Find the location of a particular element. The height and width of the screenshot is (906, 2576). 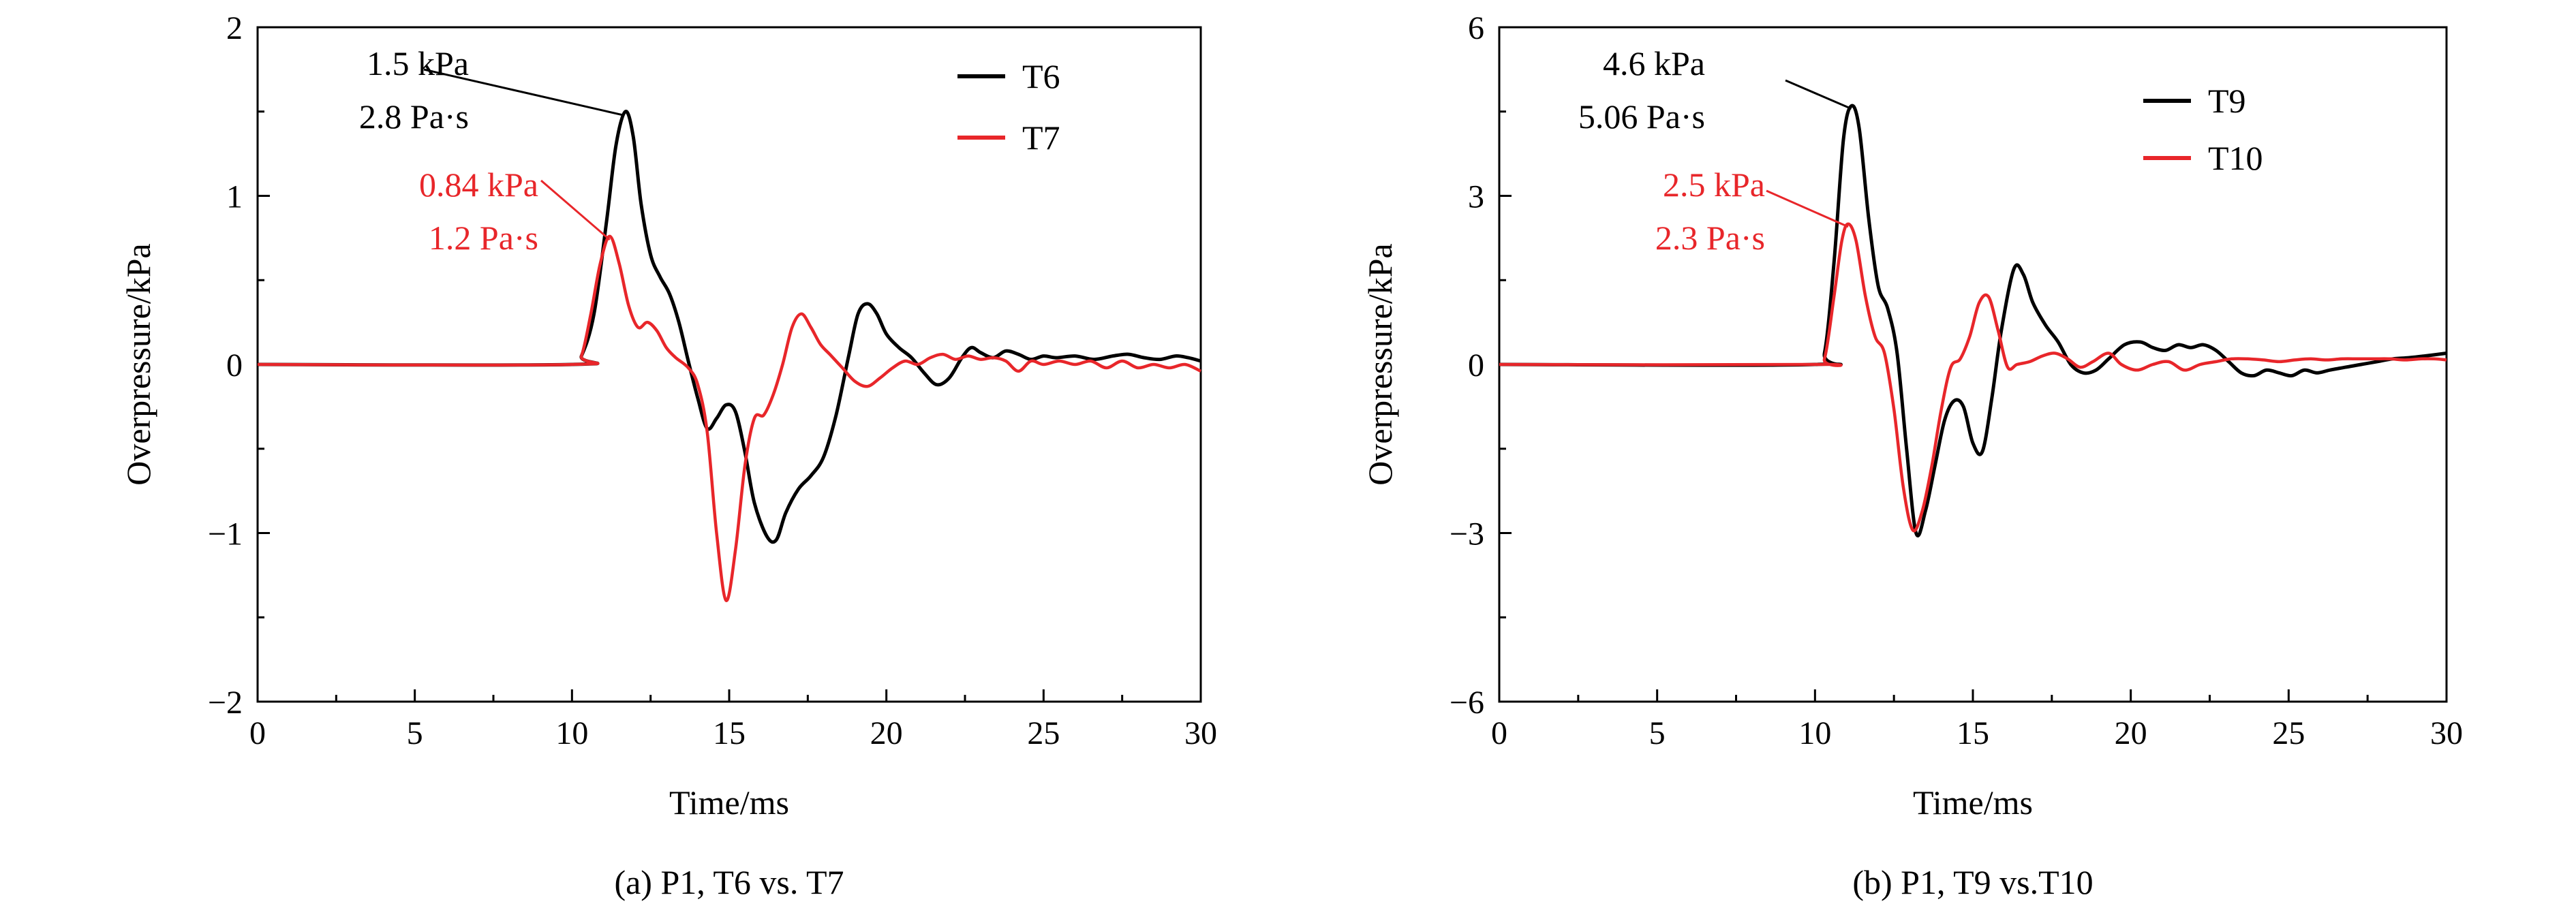

y-tick-label: −6 is located at coordinates (1467, 703).